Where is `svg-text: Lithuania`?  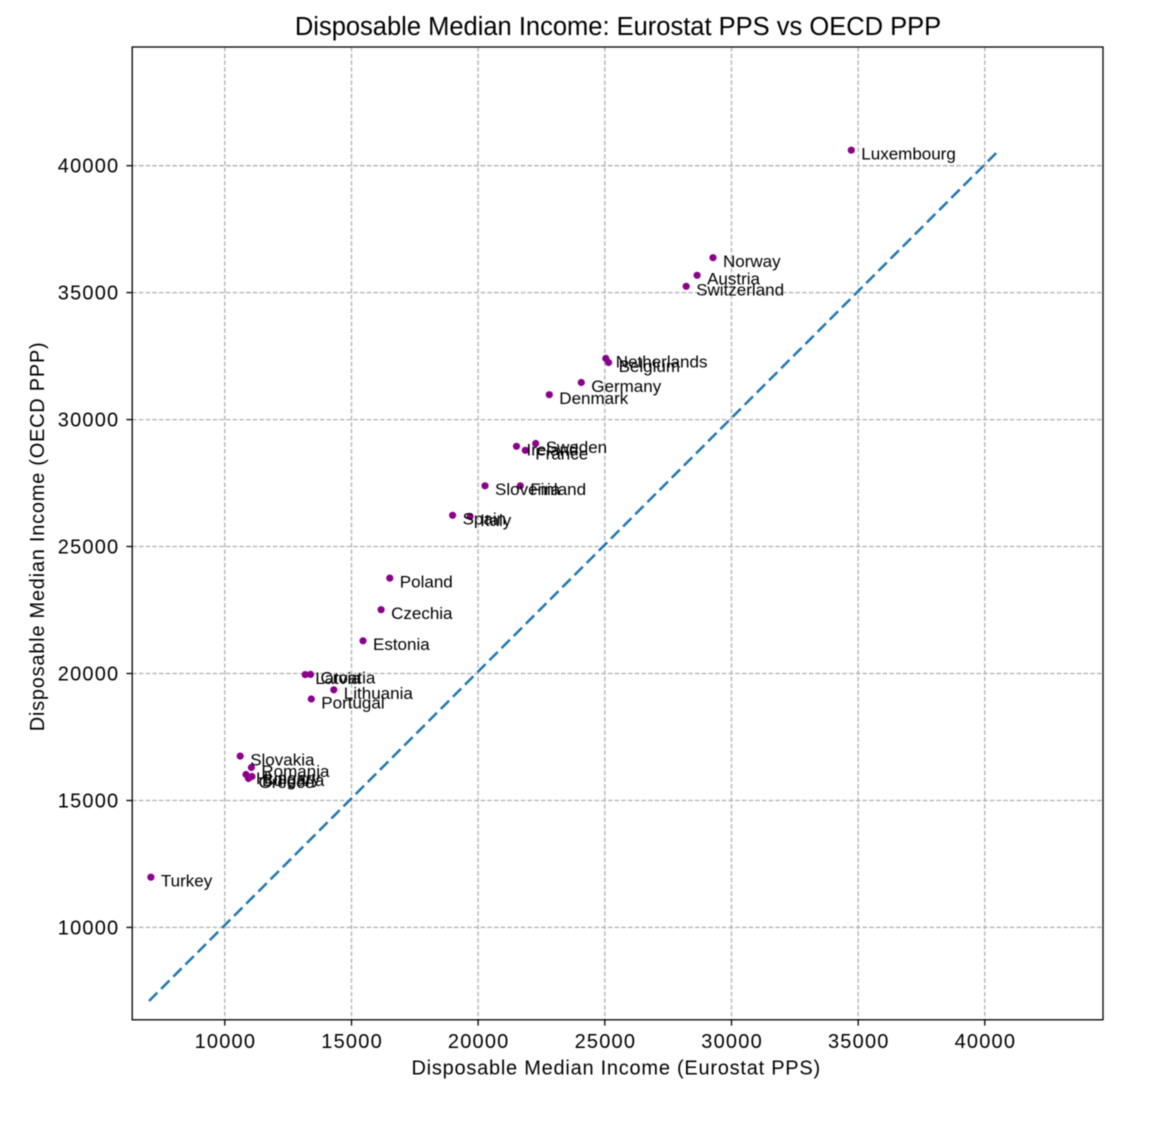 svg-text: Lithuania is located at coordinates (379, 693).